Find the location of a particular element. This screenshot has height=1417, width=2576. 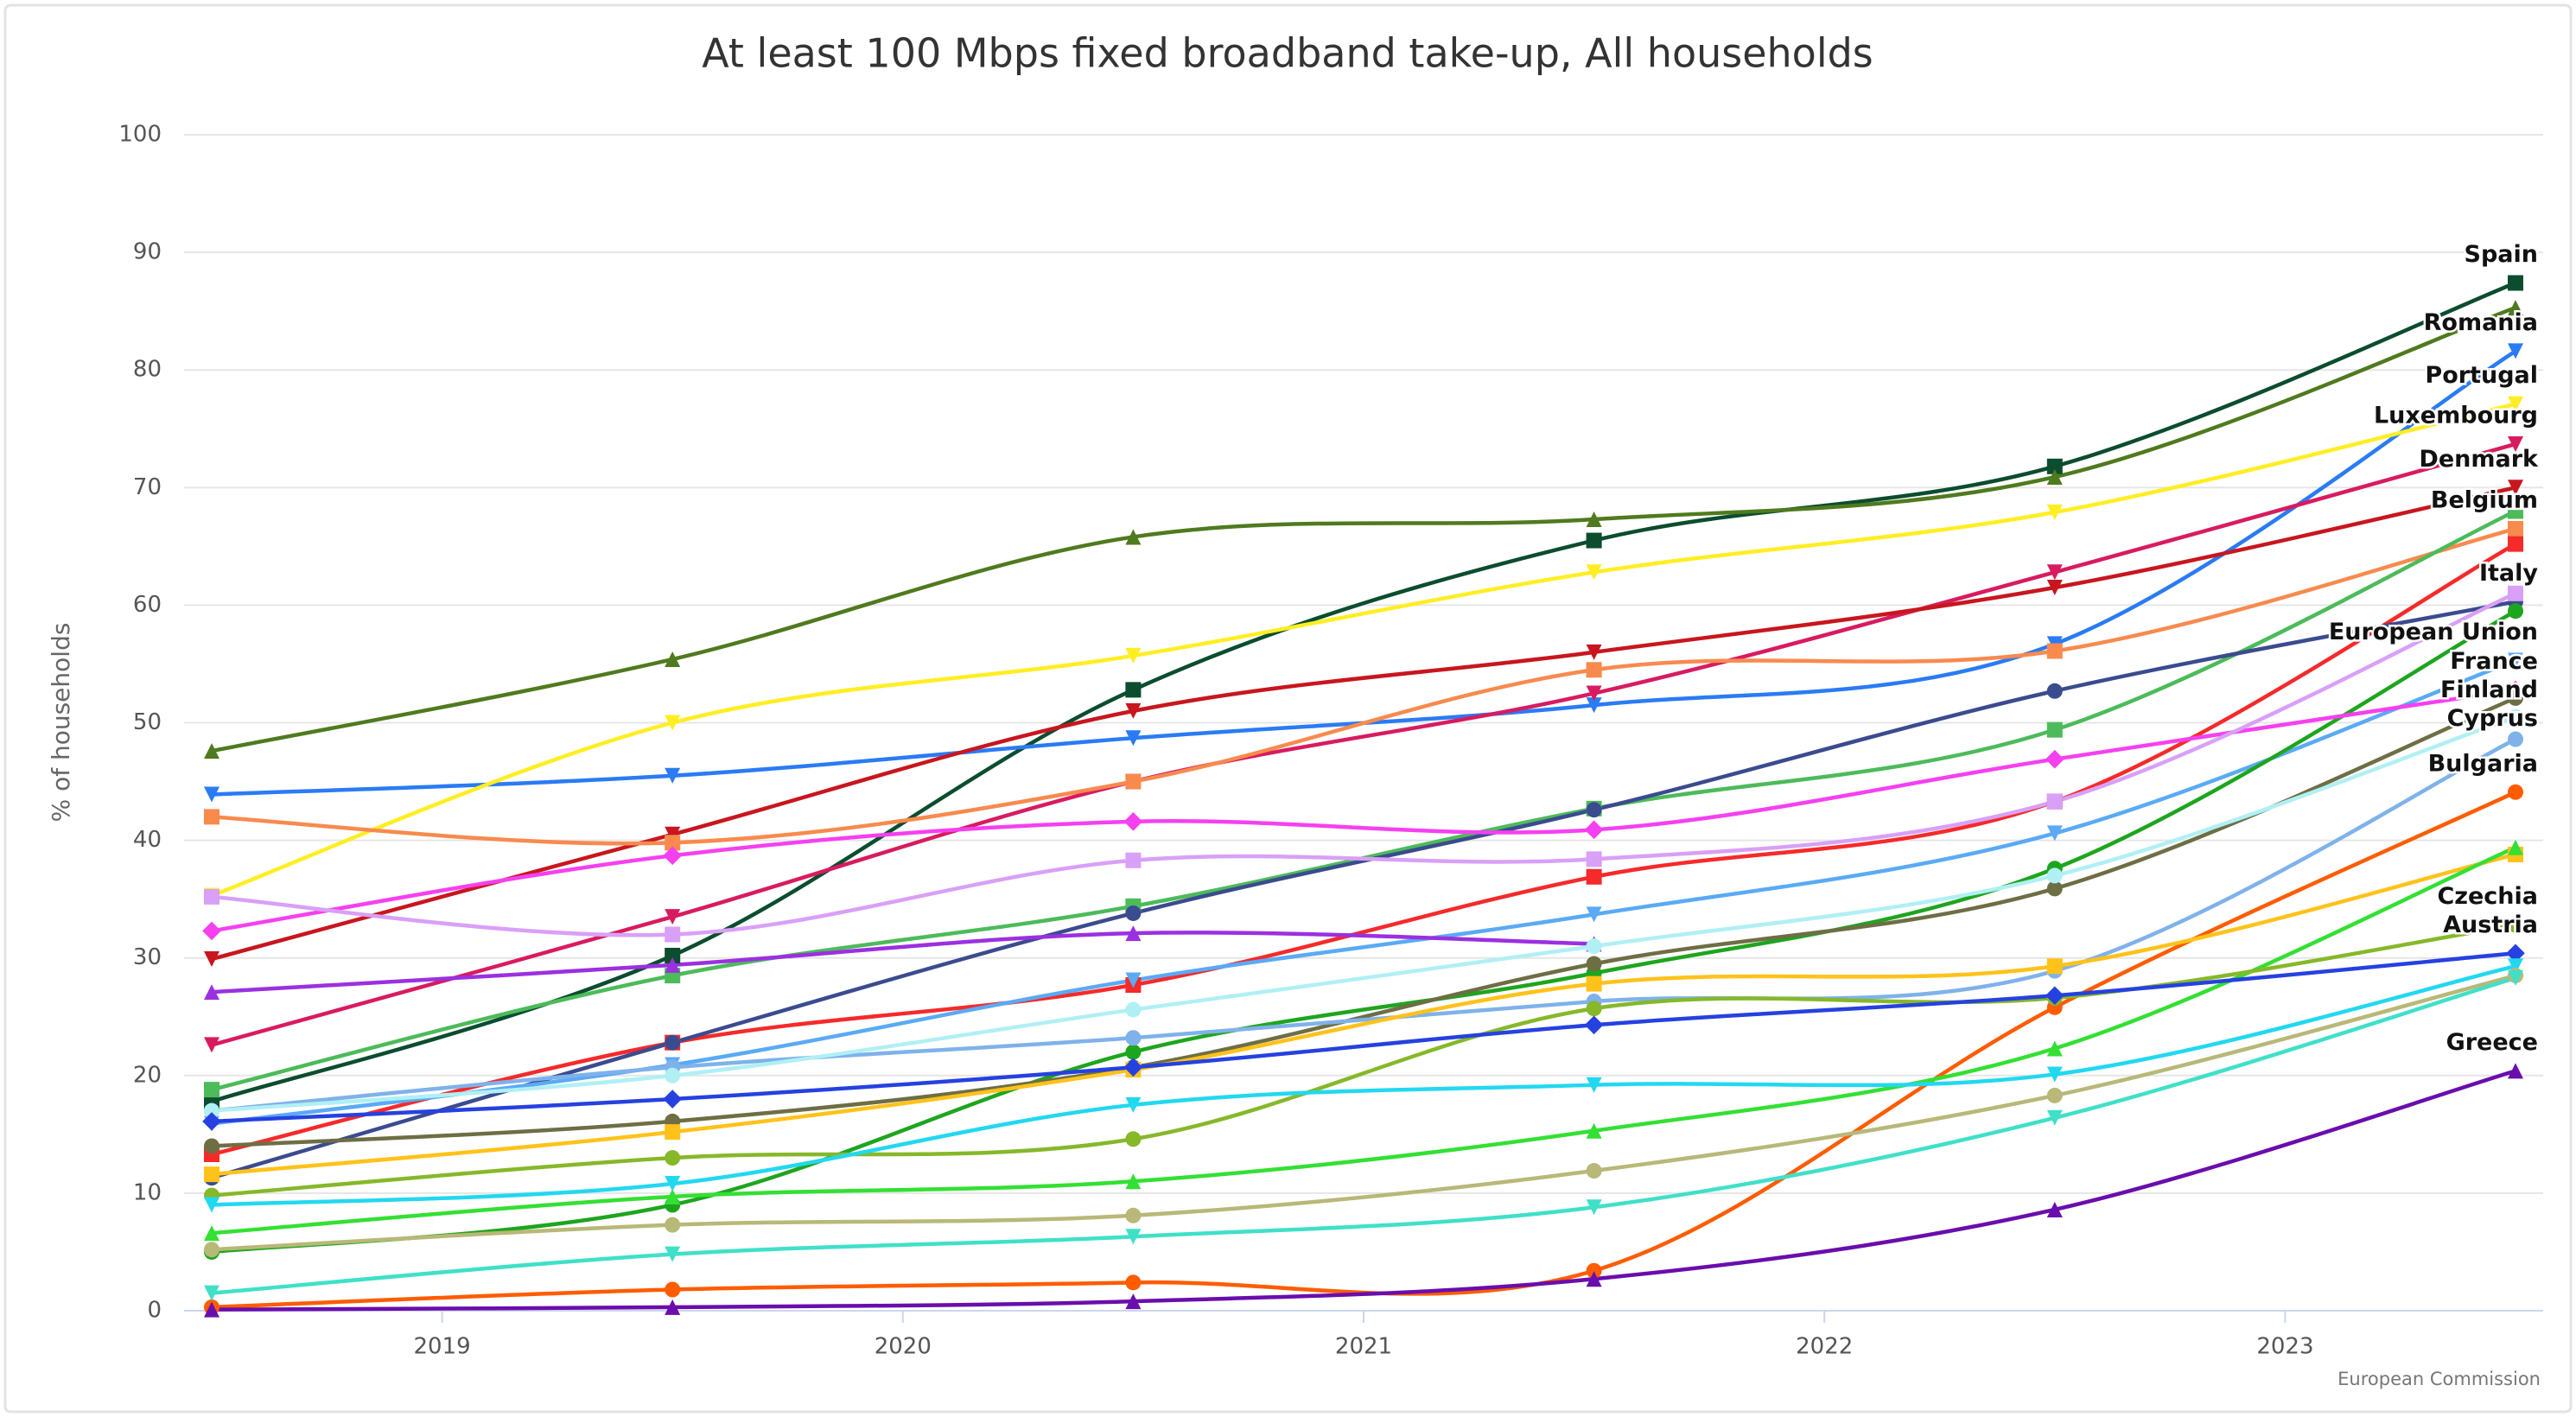

y-tick-label: 40 is located at coordinates (148, 840).